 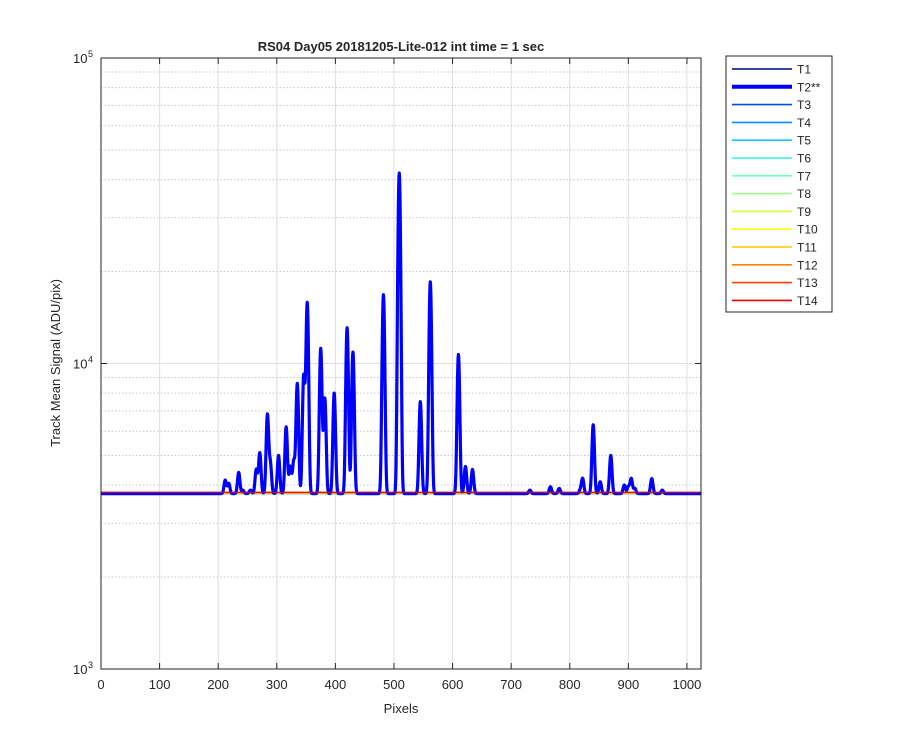 I want to click on legend-label: T14, so click(x=807, y=301).